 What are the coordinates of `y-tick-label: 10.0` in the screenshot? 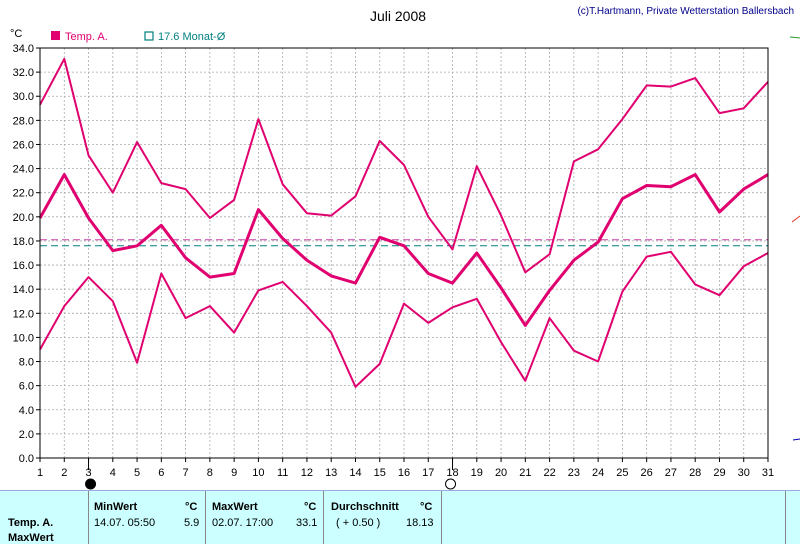 It's located at (23, 338).